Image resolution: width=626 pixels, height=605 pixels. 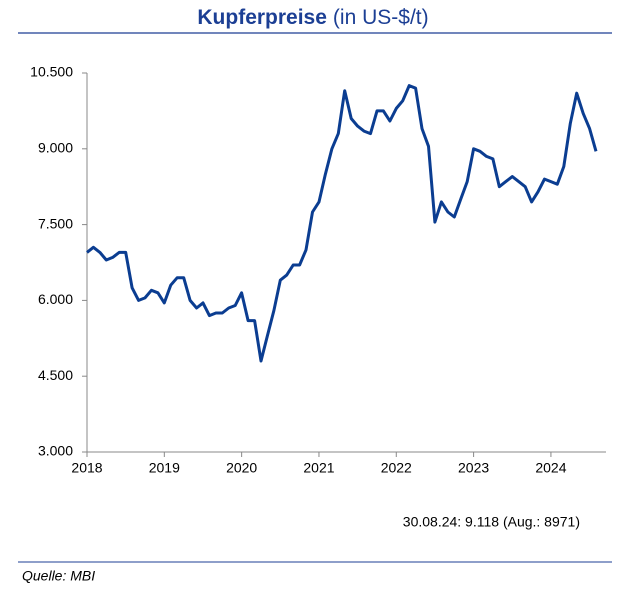 I want to click on y-tick-label: 9.000, so click(x=55, y=148).